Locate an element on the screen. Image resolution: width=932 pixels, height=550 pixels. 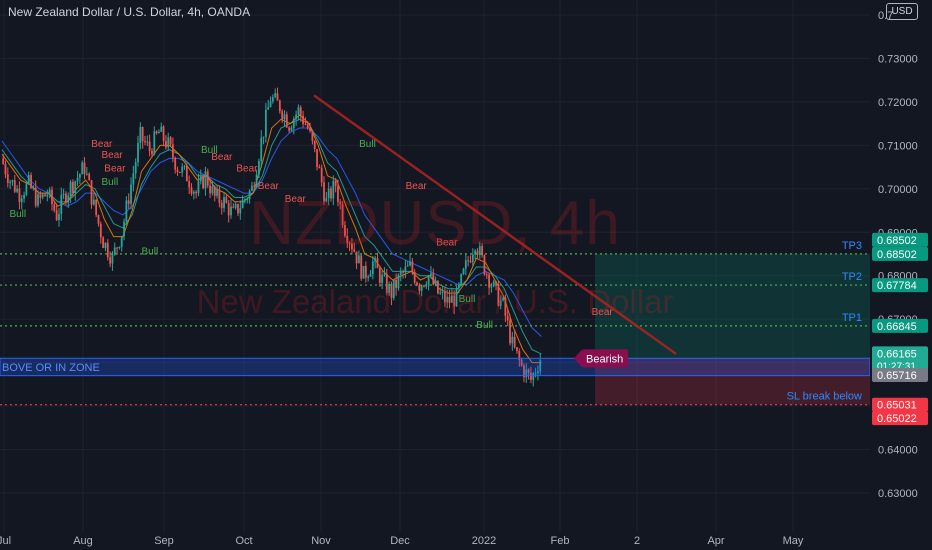
currency-button: USD is located at coordinates (902, 11).